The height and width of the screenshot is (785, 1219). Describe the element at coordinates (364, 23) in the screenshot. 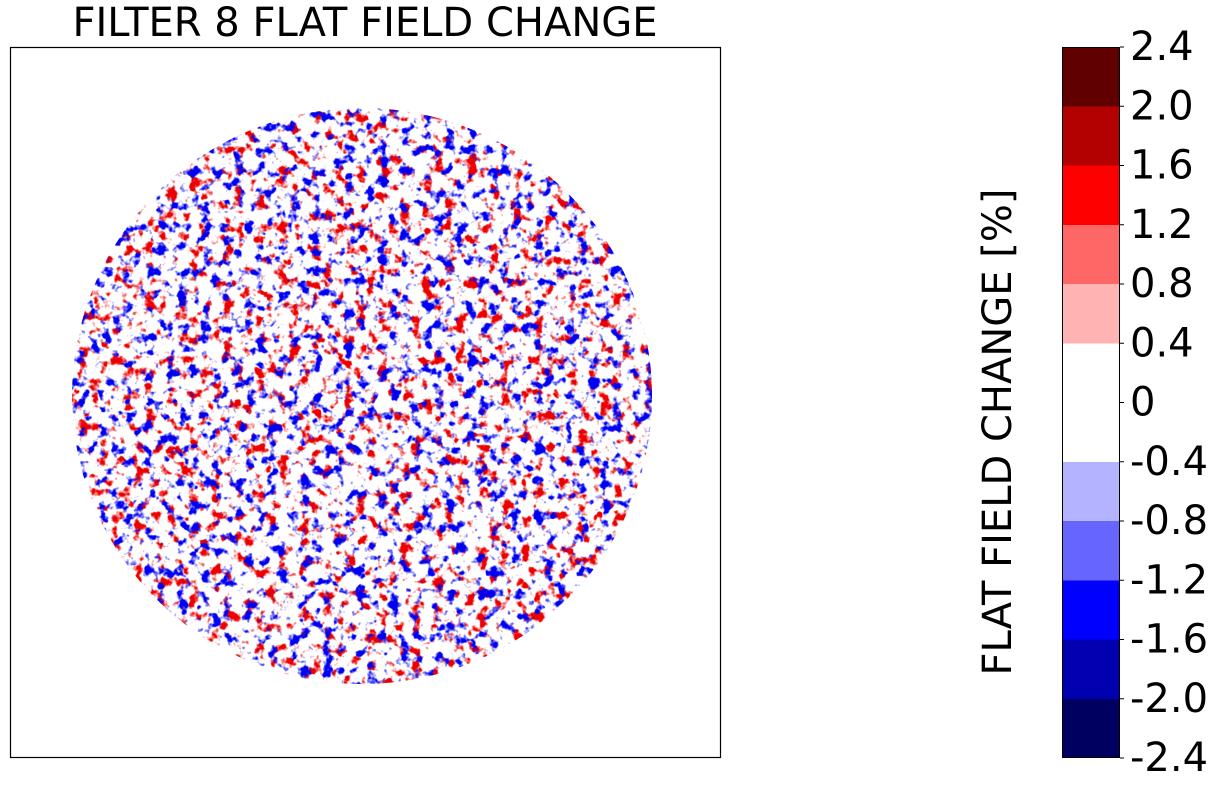

I see `chart-title: FILTER 8 FLAT FIELD CHANGE` at that location.